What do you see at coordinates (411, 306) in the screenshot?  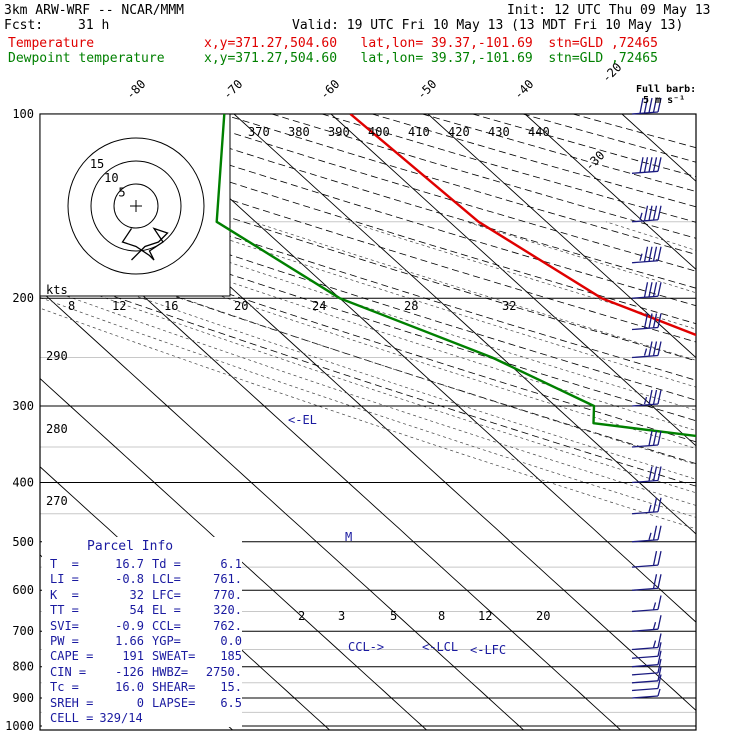 I see `mixing-ratio-label: 28` at bounding box center [411, 306].